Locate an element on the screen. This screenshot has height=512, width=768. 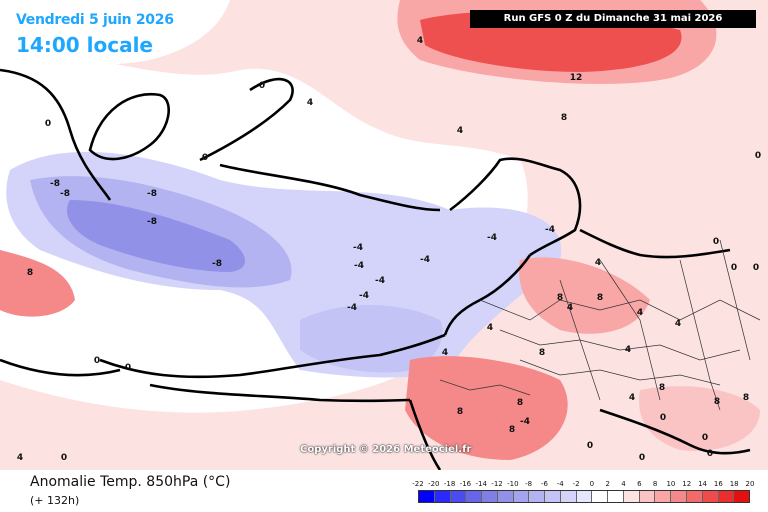
color-scale-bar is located at coordinates (584, 496).